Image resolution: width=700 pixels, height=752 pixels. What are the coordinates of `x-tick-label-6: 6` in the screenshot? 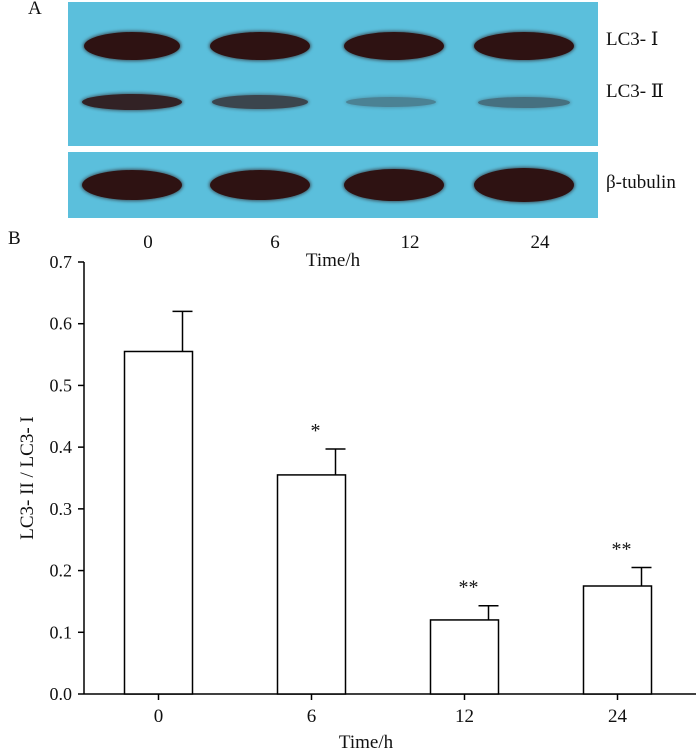 It's located at (312, 716).